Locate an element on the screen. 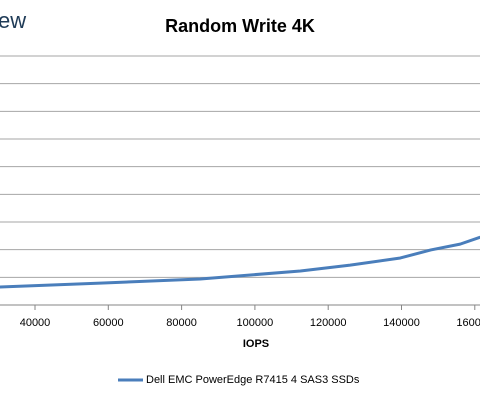  x-tick-label: 140000 is located at coordinates (401, 323).